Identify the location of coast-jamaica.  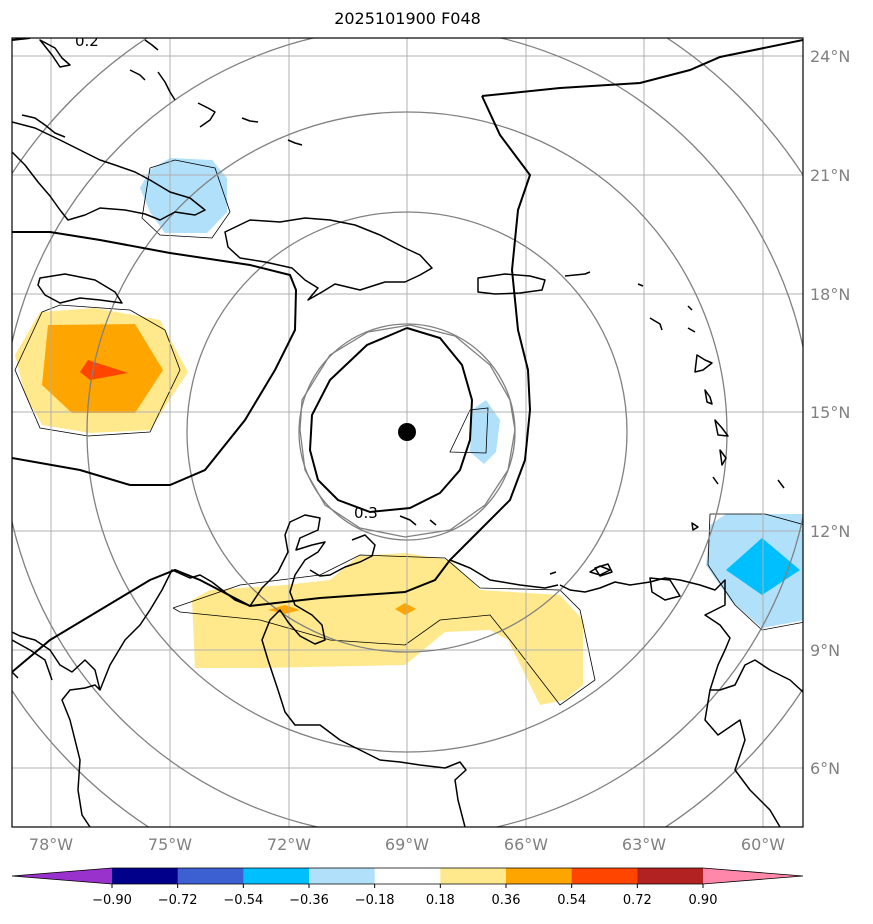
(80, 288).